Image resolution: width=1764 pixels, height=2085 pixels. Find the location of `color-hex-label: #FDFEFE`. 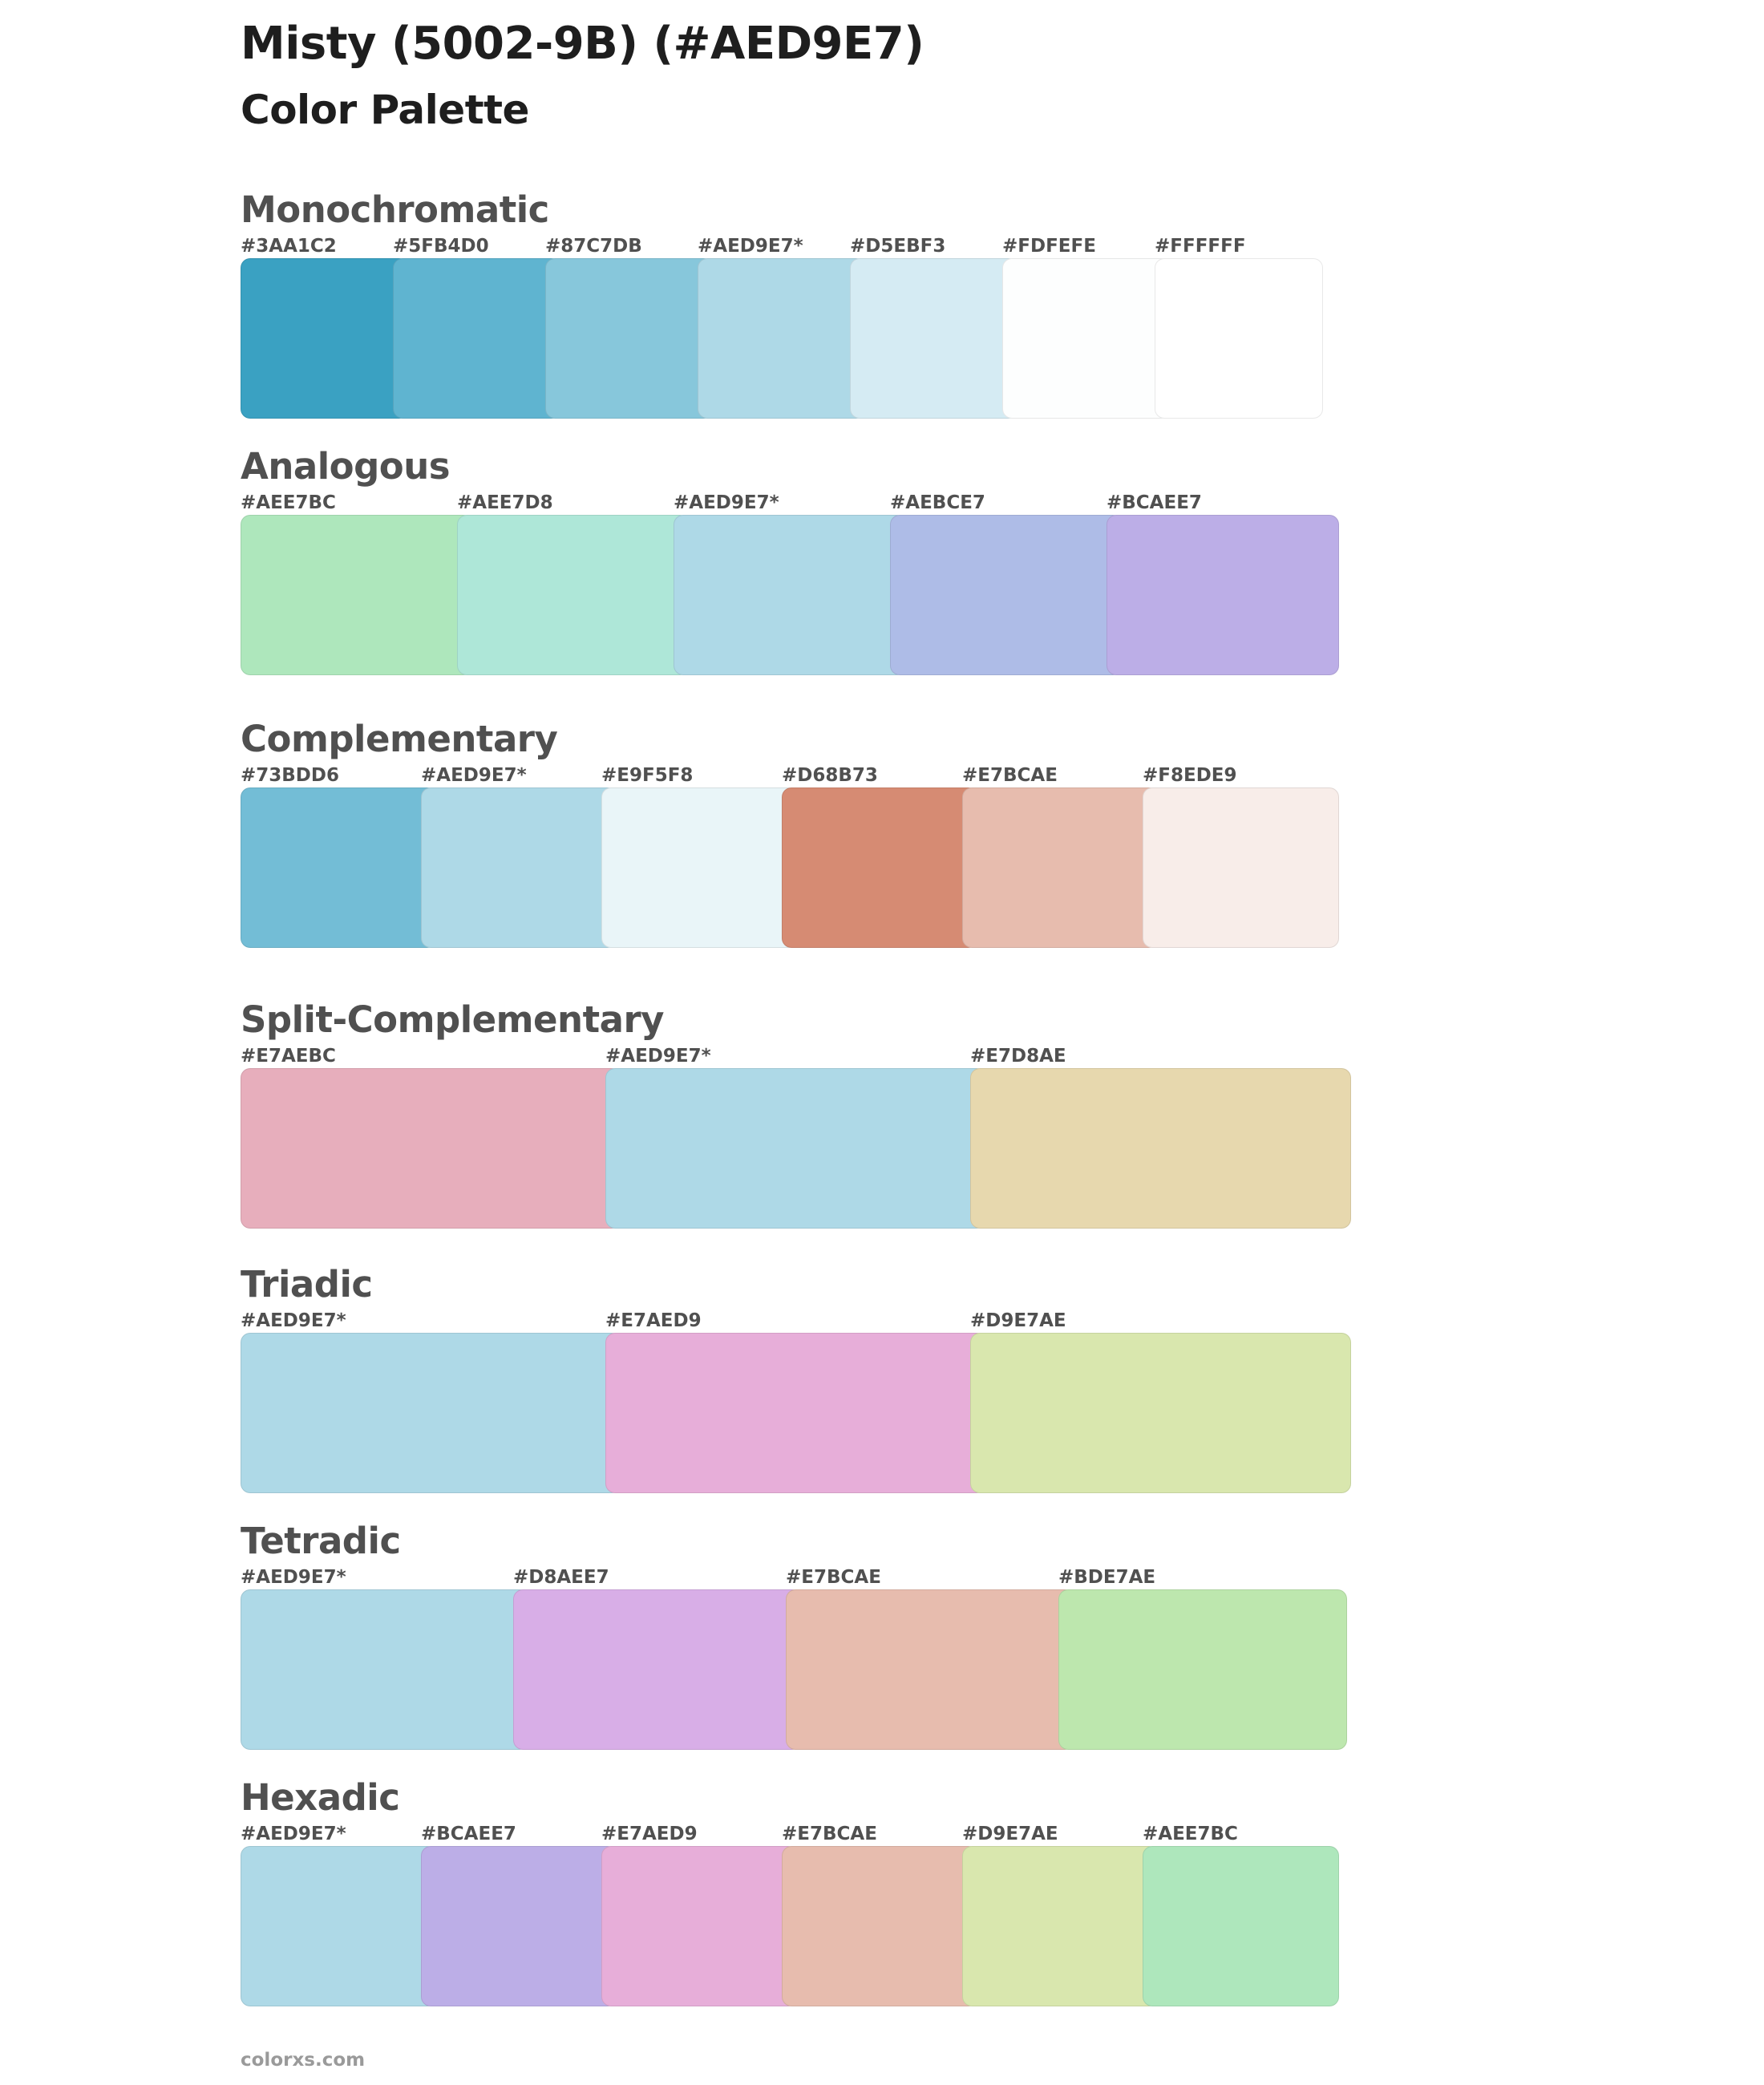

color-hex-label: #FDFEFE is located at coordinates (1049, 247).